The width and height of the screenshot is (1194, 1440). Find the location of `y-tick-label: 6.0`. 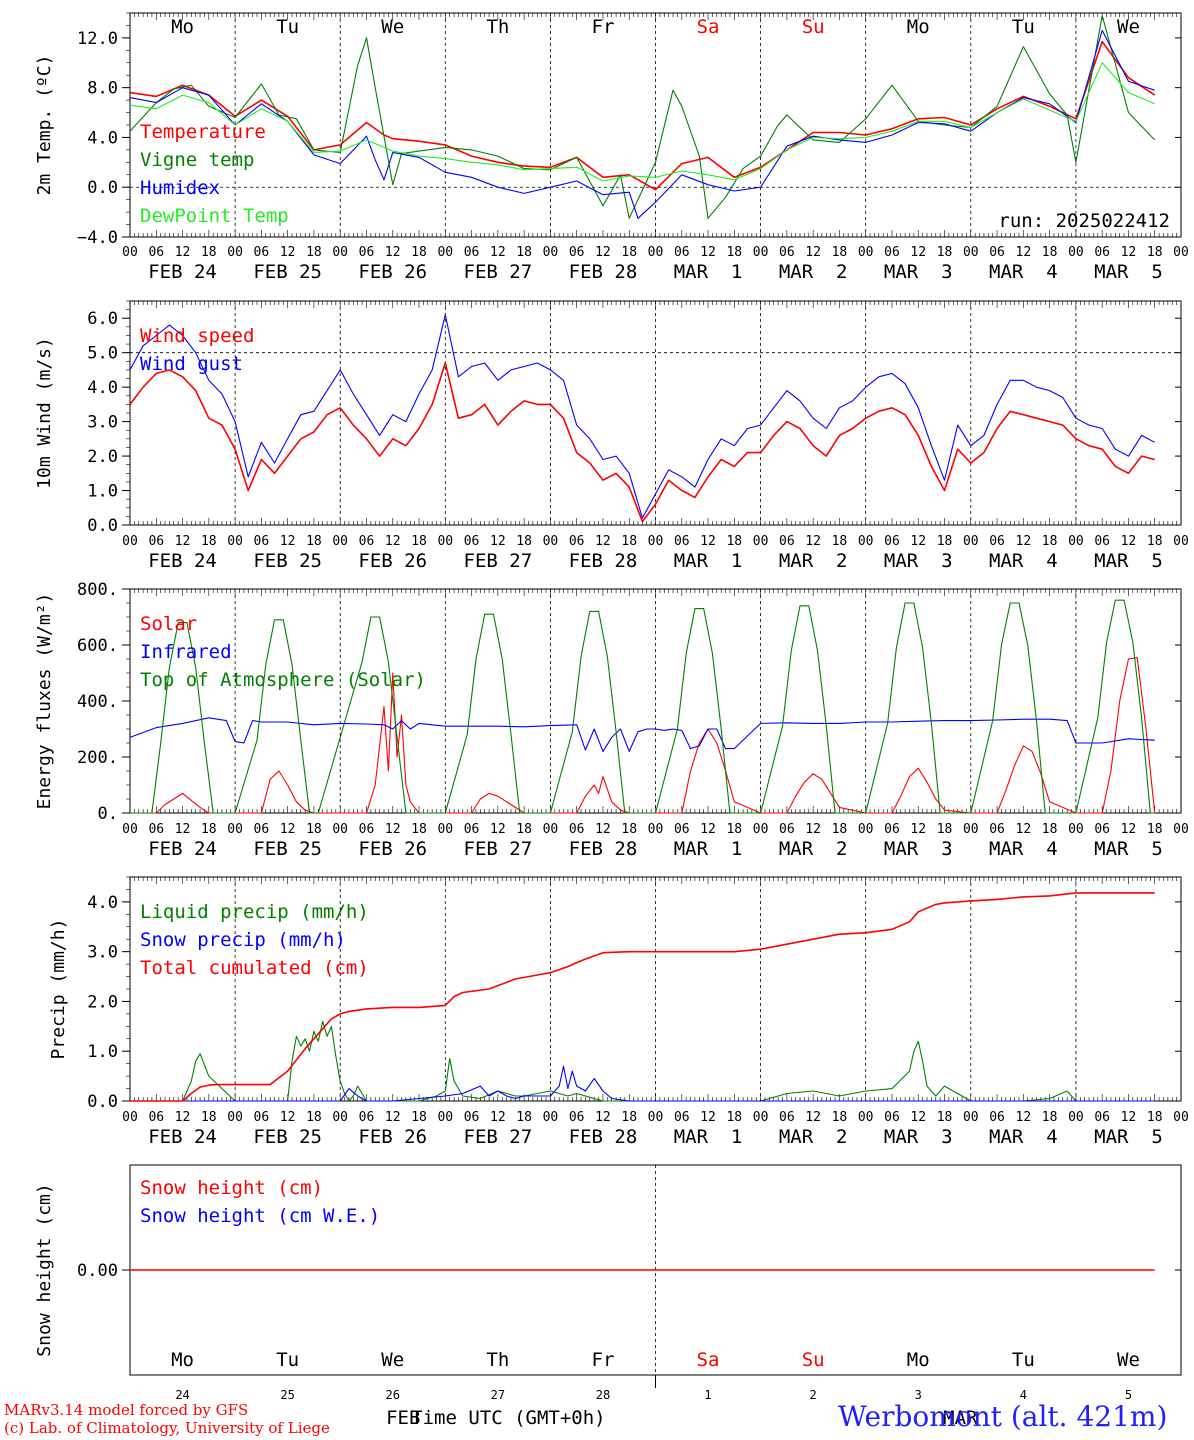

y-tick-label: 6.0 is located at coordinates (102, 319).